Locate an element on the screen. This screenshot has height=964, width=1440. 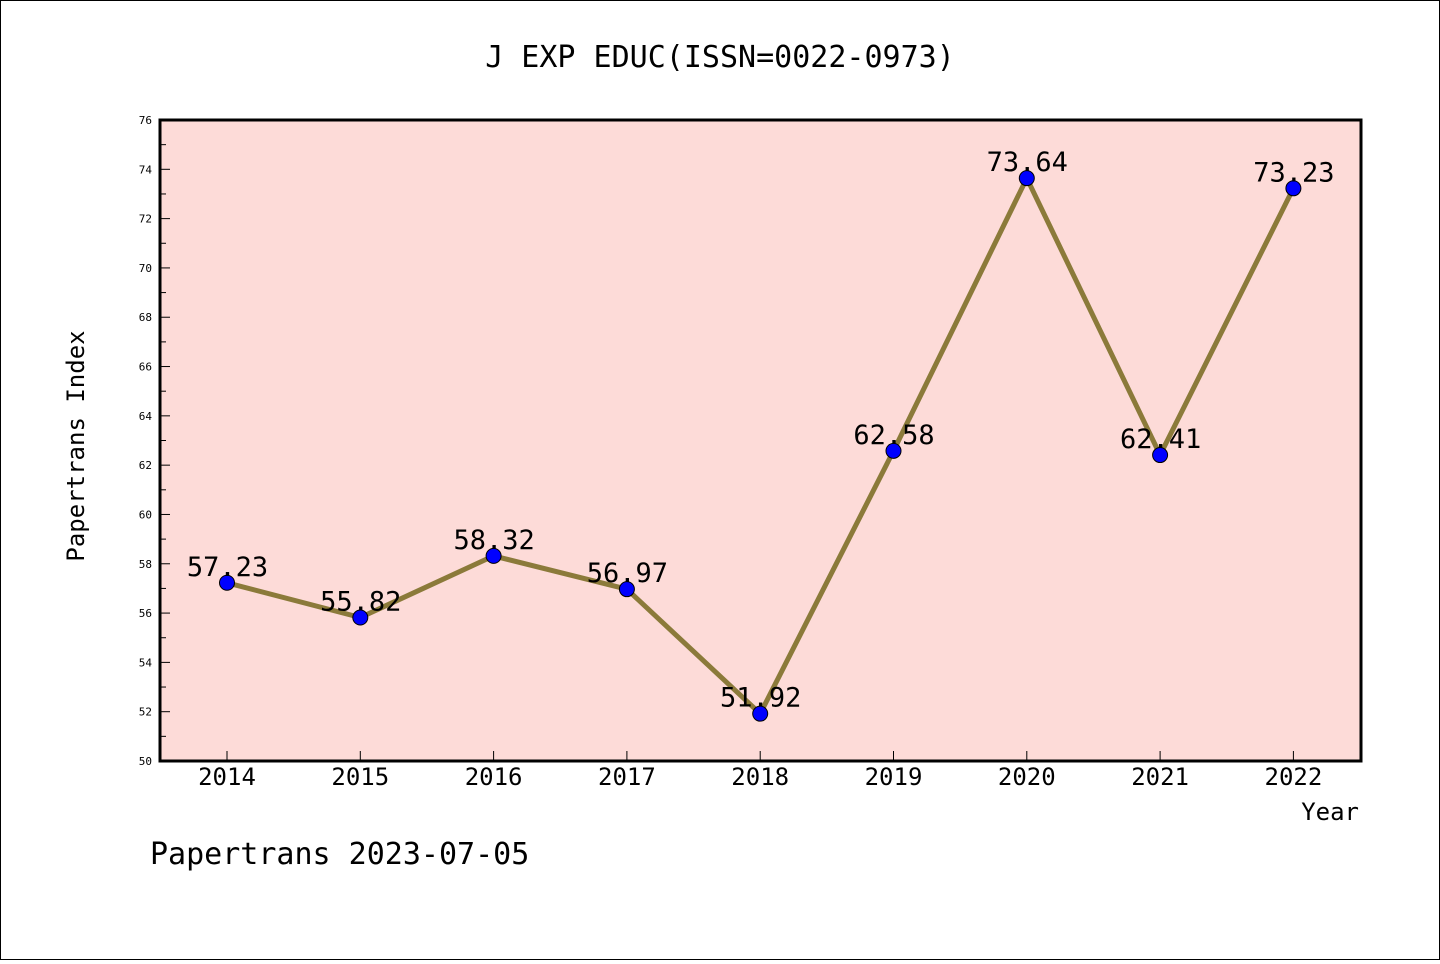
y-axis: 50 52 54 56 58 60 62 64 66 68 70 72 74 76 is located at coordinates (154, 441).